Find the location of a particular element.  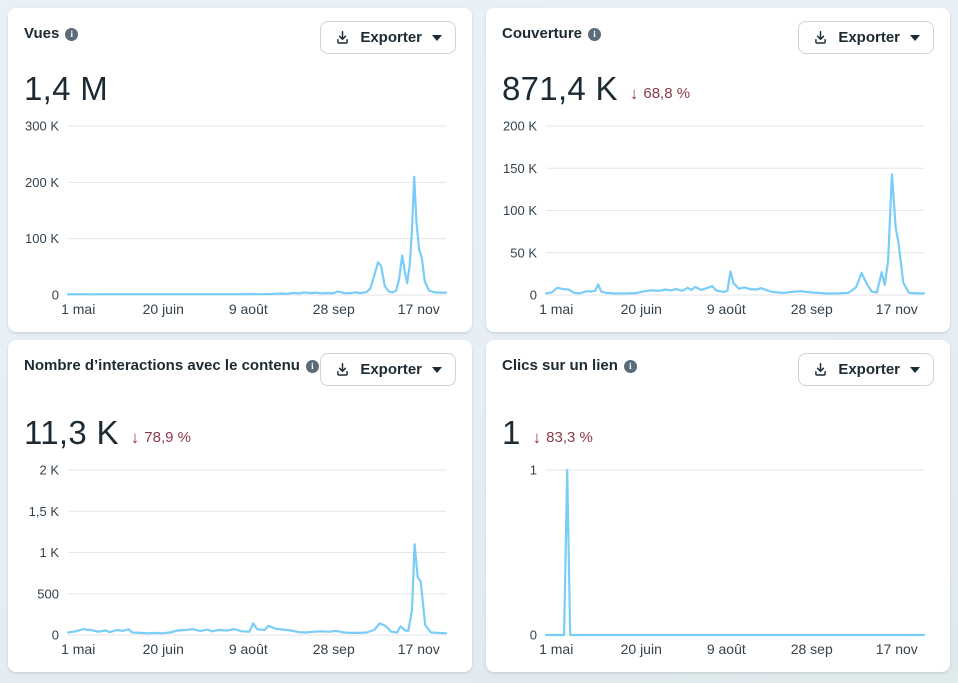

metric-change: ↓ 83,3 % is located at coordinates (563, 437).